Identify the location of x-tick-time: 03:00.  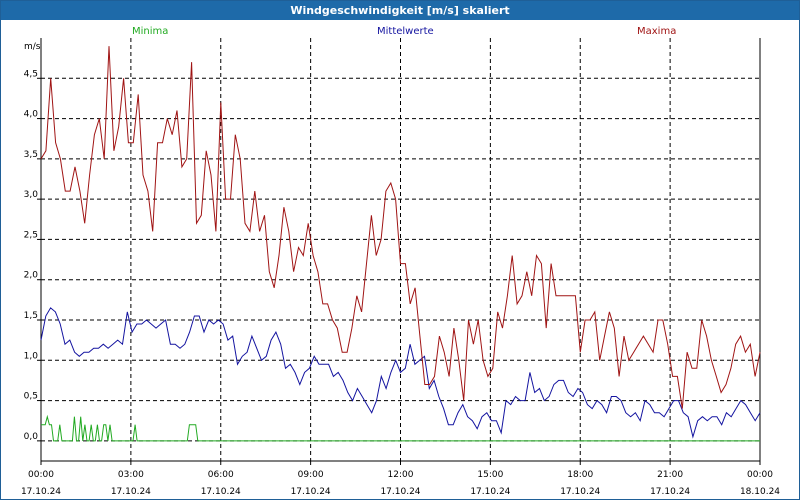
(131, 475).